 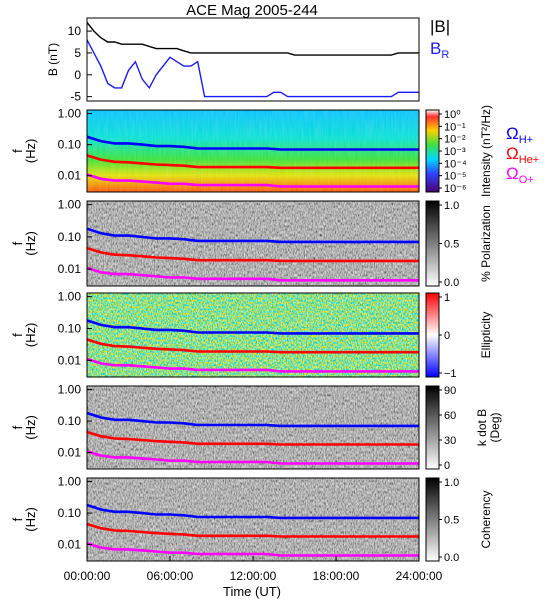 What do you see at coordinates (482, 427) in the screenshot?
I see `colorbar-label: k dot B` at bounding box center [482, 427].